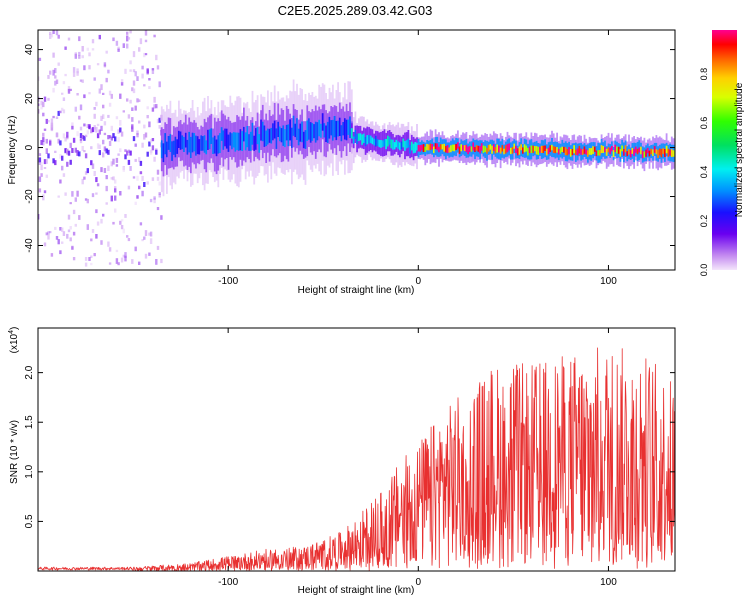 The height and width of the screenshot is (600, 750). What do you see at coordinates (29, 50) in the screenshot?
I see `y-tick-label: 40` at bounding box center [29, 50].